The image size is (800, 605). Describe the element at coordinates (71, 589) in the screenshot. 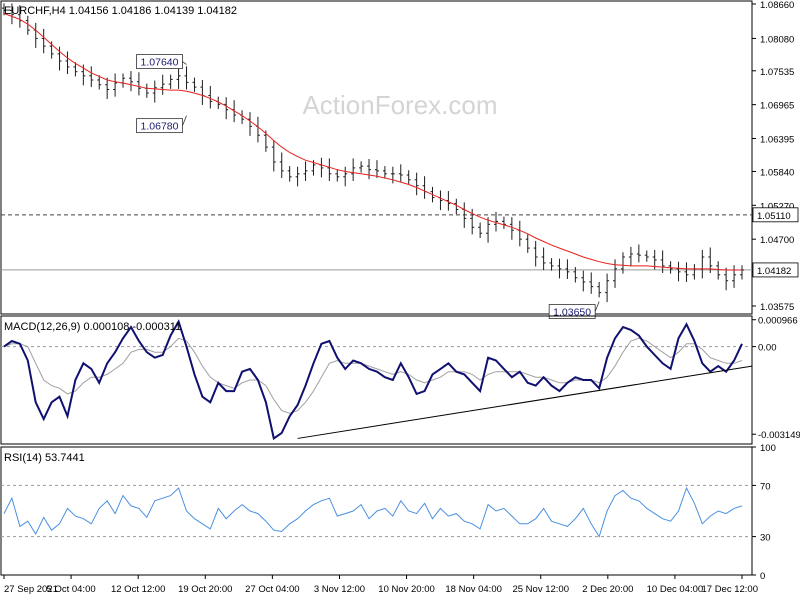

I see `x-tick-label: 5 Oct 04:00` at that location.